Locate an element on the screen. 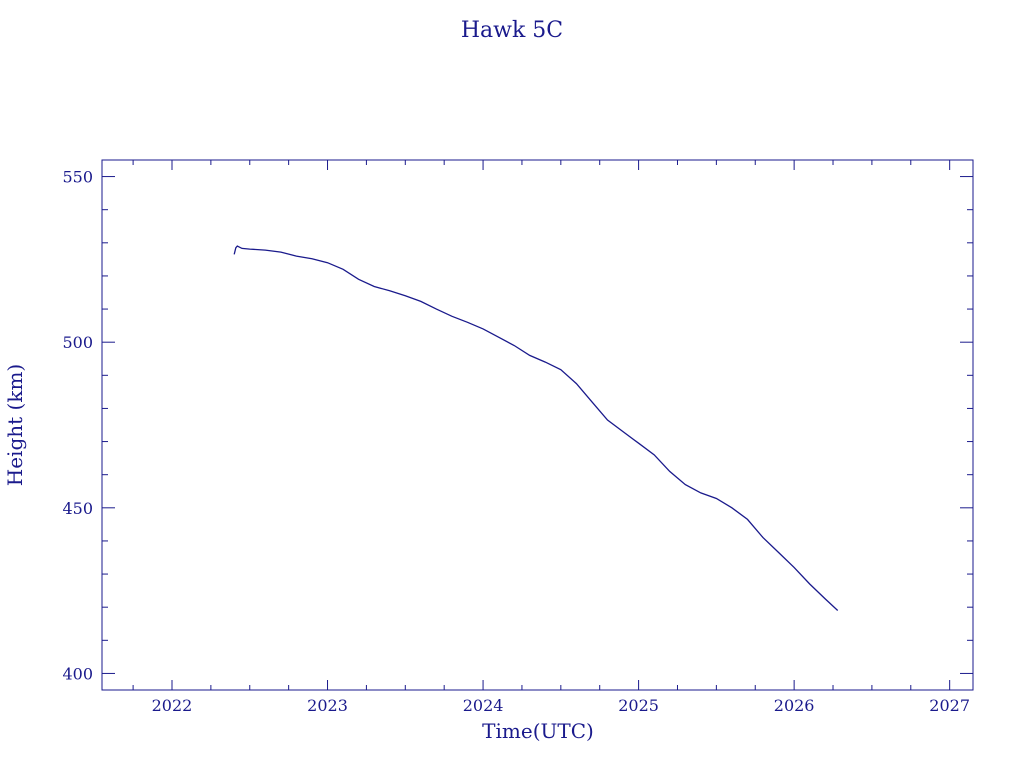 Image resolution: width=1024 pixels, height=768 pixels. chart-title: Hawk 5C is located at coordinates (512, 30).